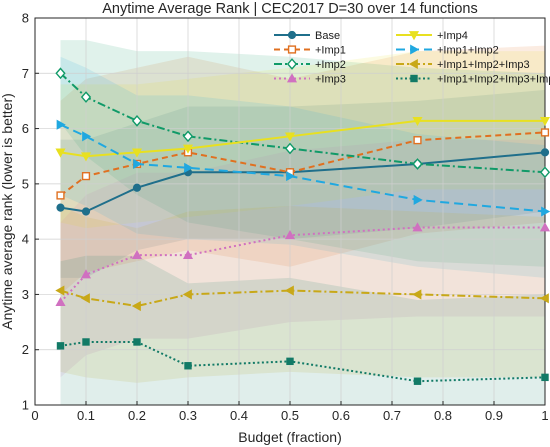 Image resolution: width=550 pixels, height=447 pixels. I want to click on x-tick-label: 0.9, so click(494, 415).